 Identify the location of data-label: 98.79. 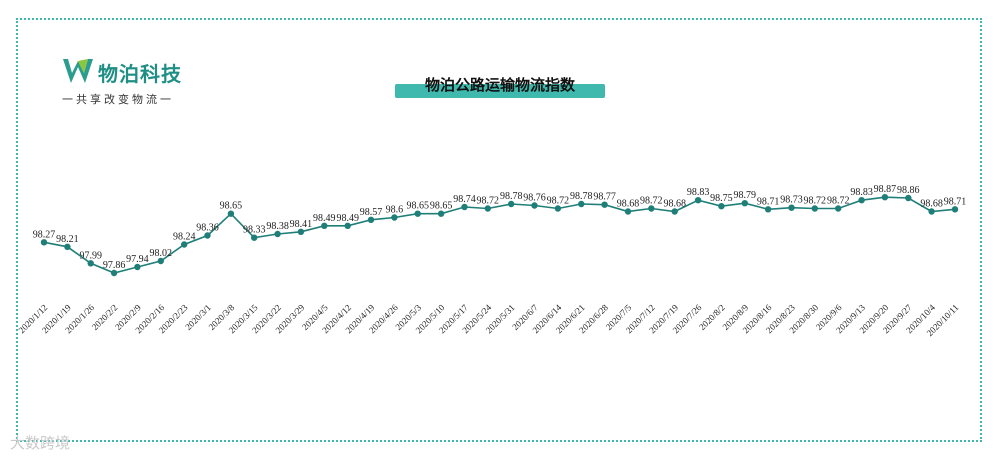
(745, 195).